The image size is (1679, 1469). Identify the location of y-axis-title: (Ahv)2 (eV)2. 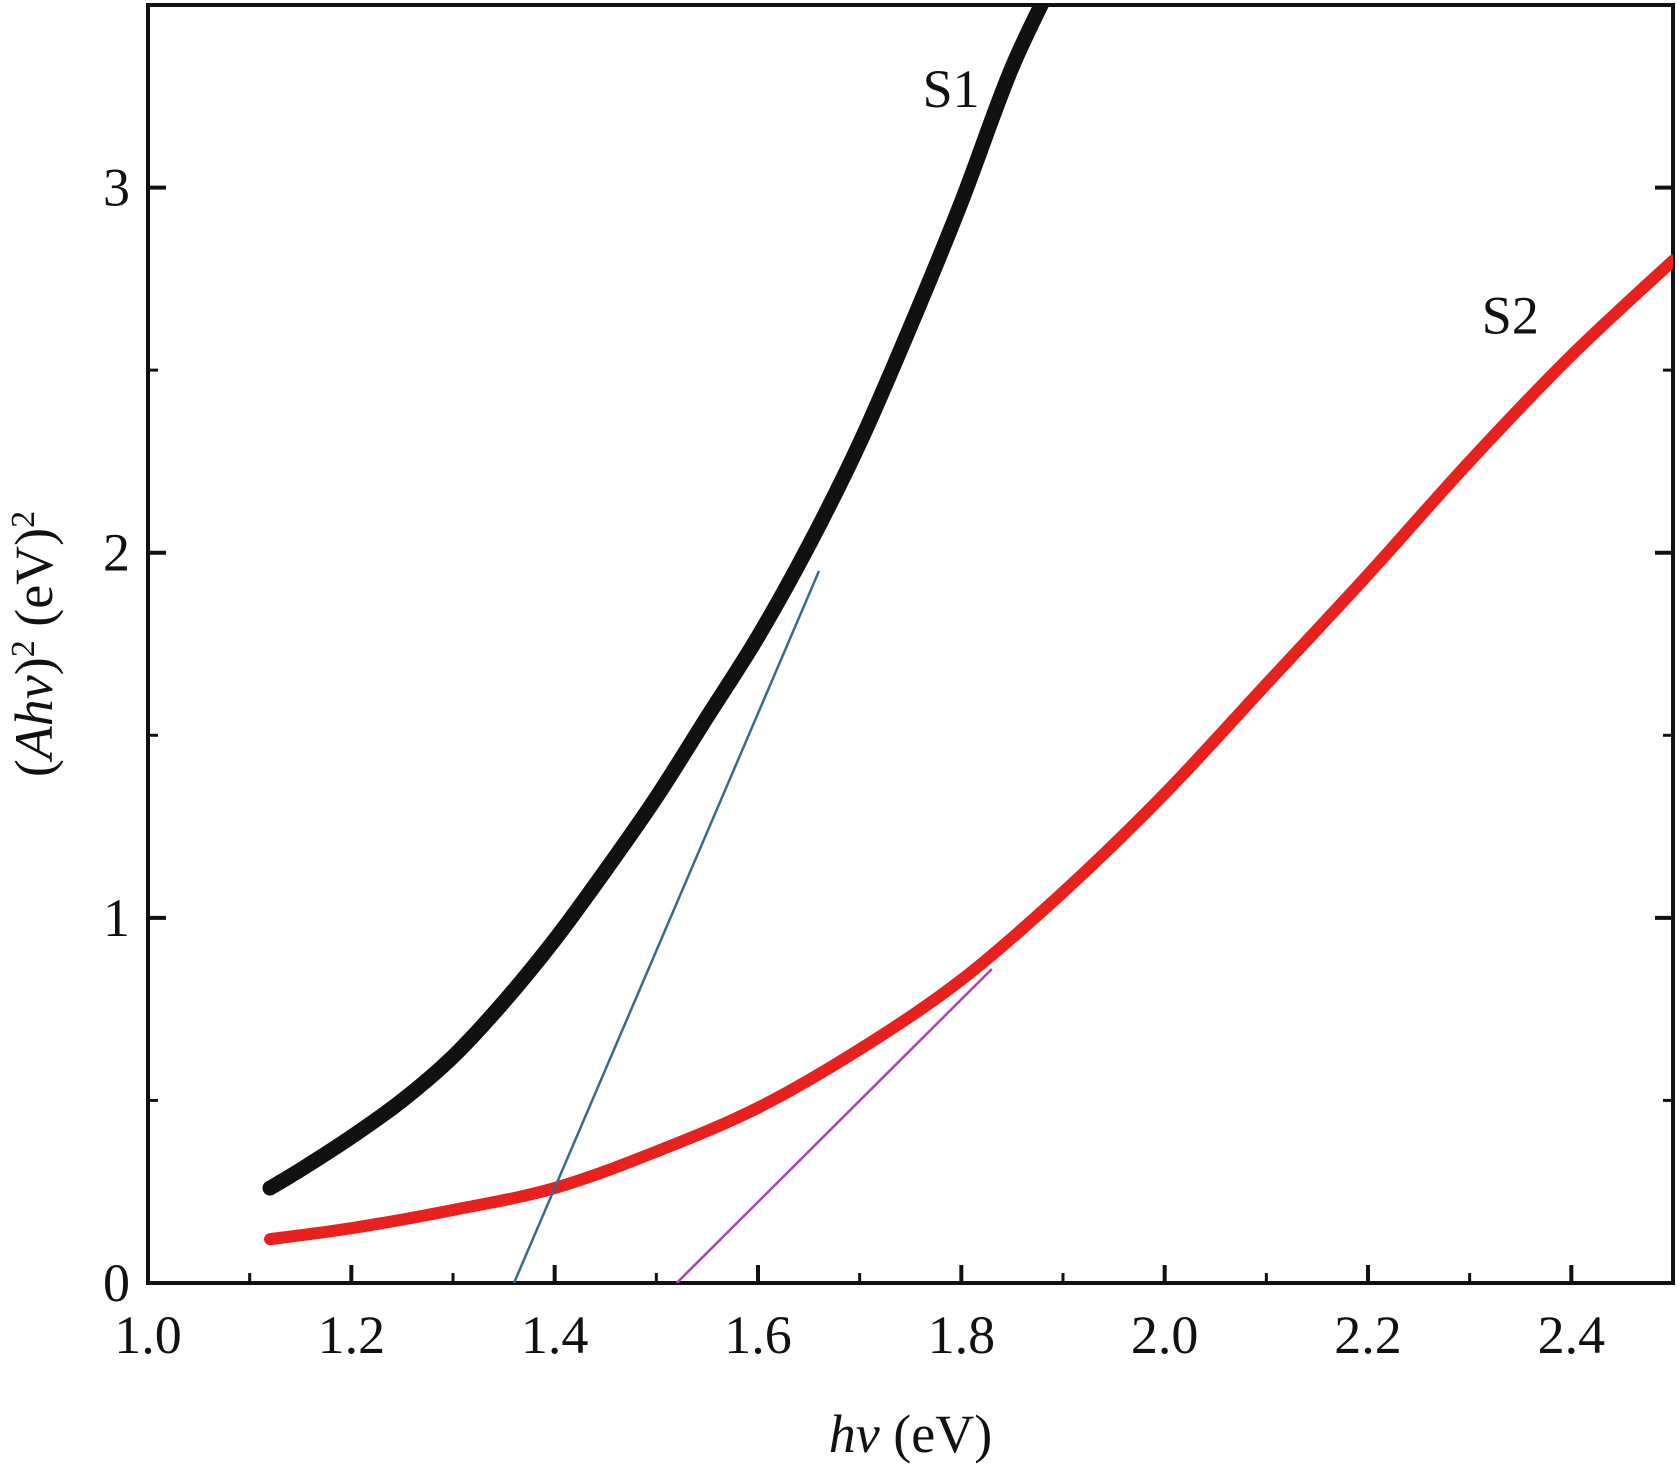
(34, 644).